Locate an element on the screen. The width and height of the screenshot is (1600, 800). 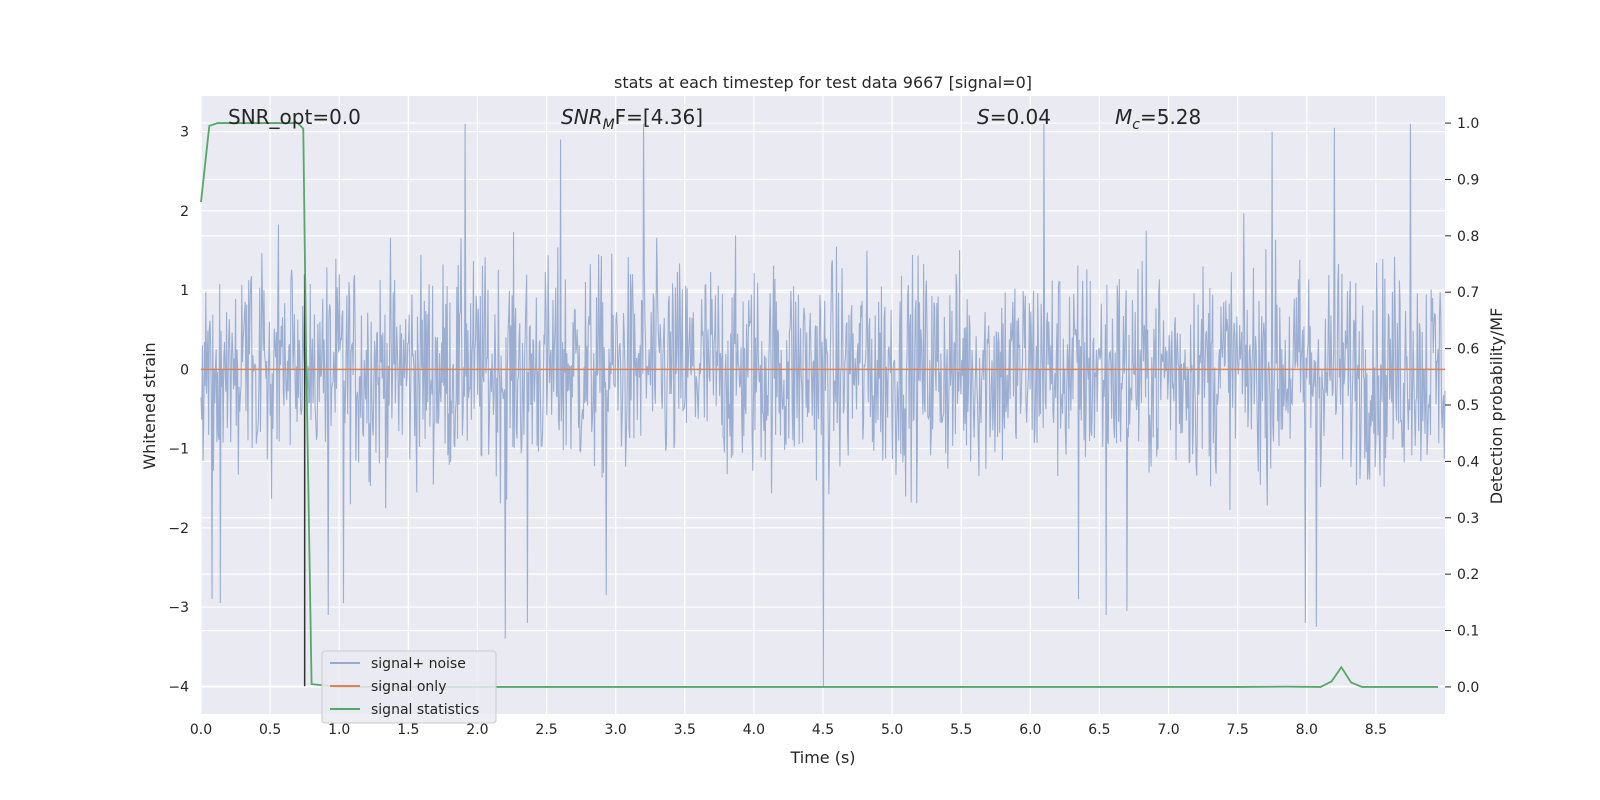
annotation-snr-mf: SNRMF=[4.36] is located at coordinates (632, 119).